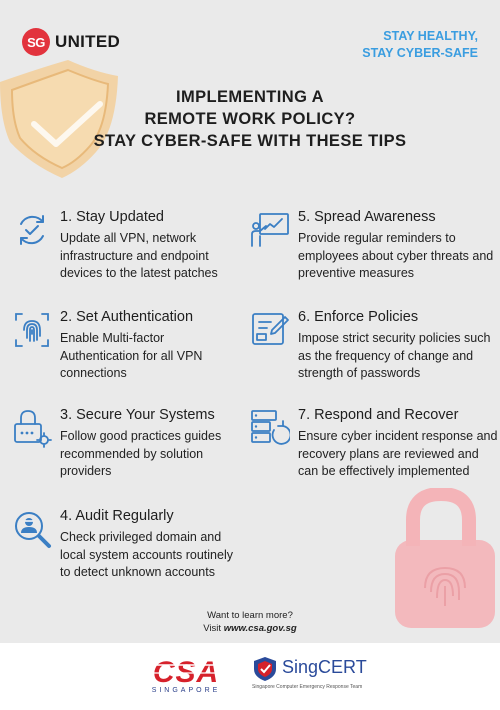 The image size is (500, 710). I want to click on tagline-line-1: STAY HEALTHY,, so click(430, 36).